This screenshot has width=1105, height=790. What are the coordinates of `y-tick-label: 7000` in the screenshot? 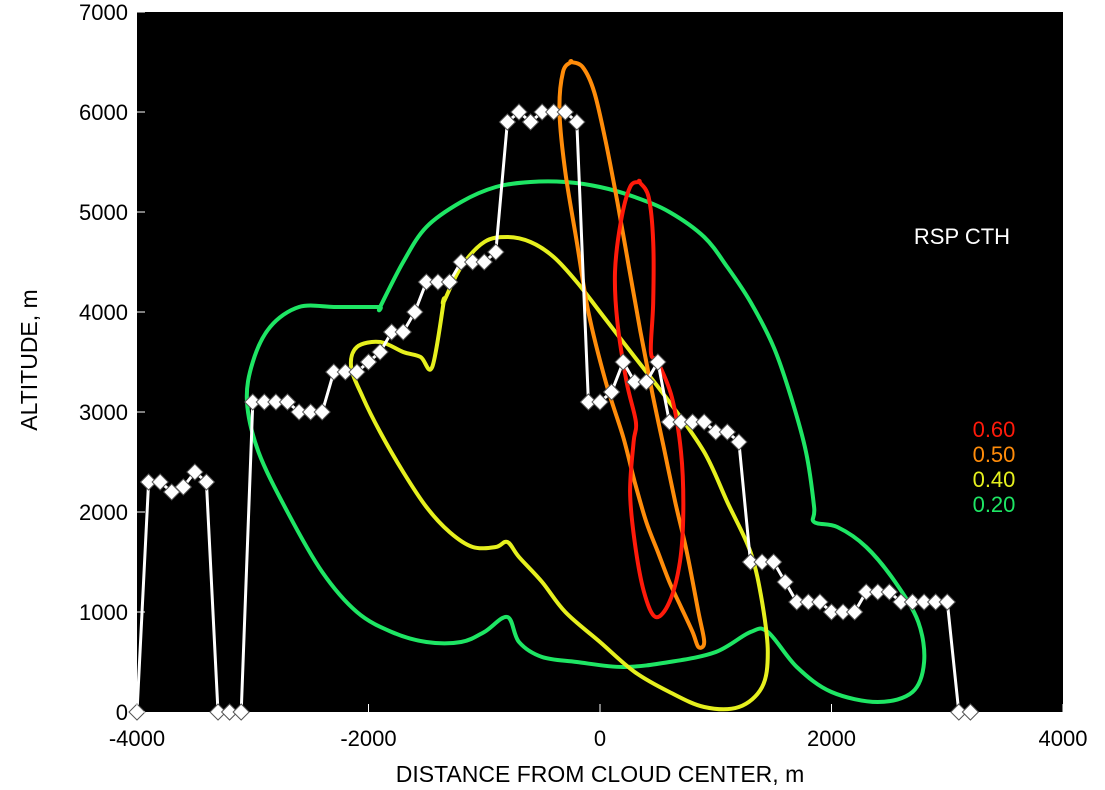 It's located at (103, 12).